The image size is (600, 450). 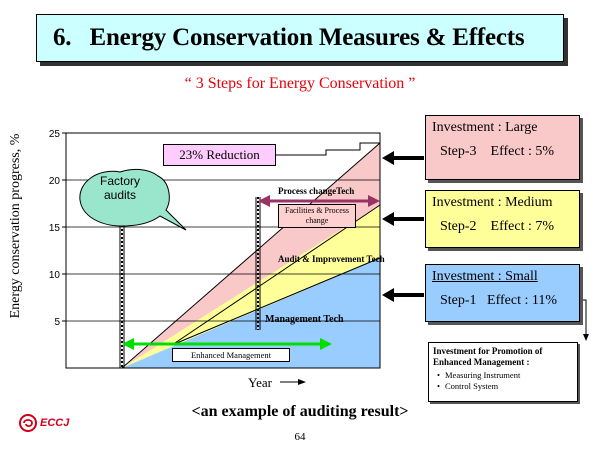 What do you see at coordinates (485, 276) in the screenshot?
I see `step1-investment: Investment : Small` at bounding box center [485, 276].